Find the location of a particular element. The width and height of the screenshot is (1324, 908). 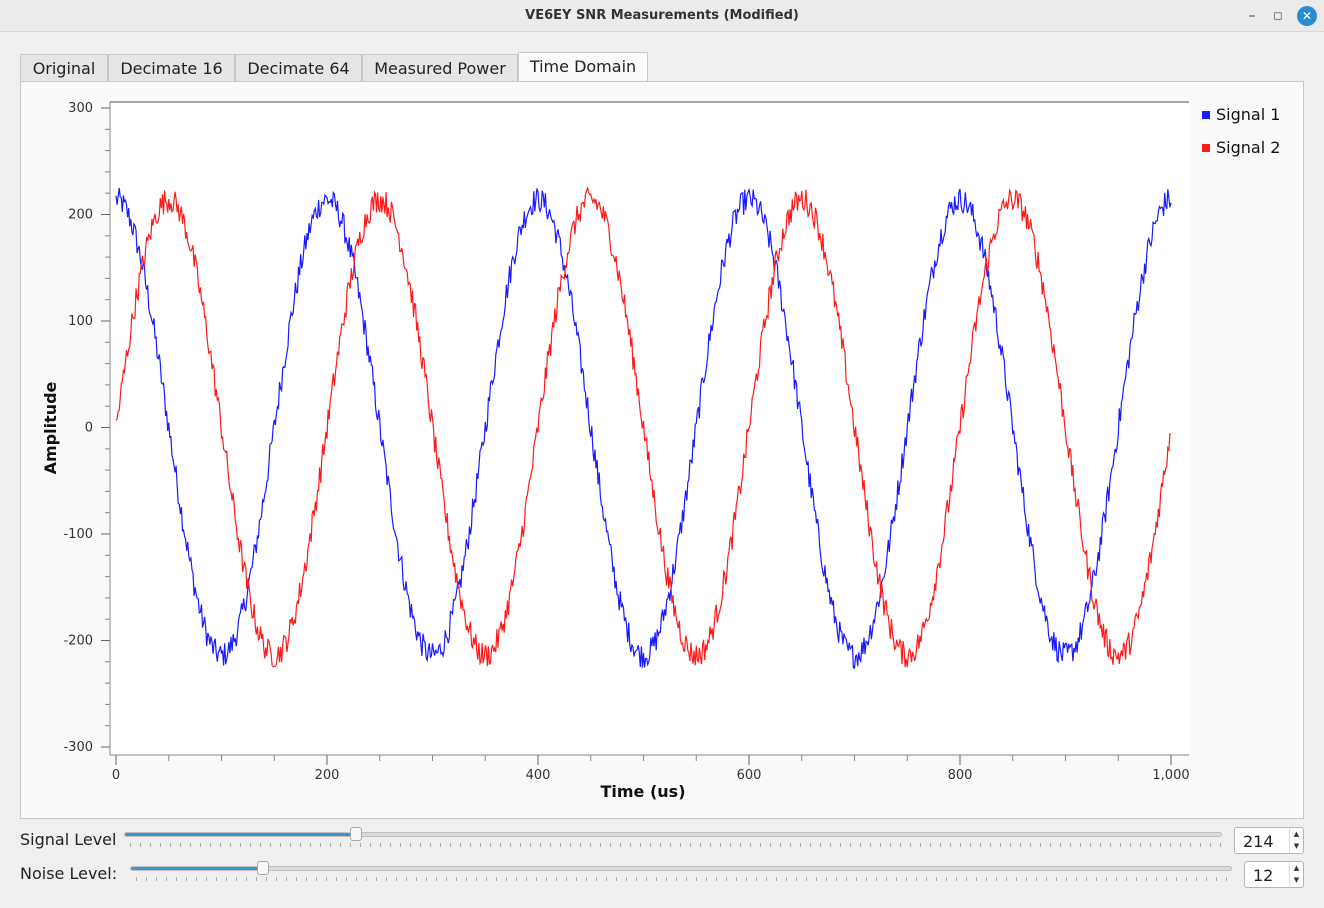

y-tick-label: 200 is located at coordinates (80, 215).